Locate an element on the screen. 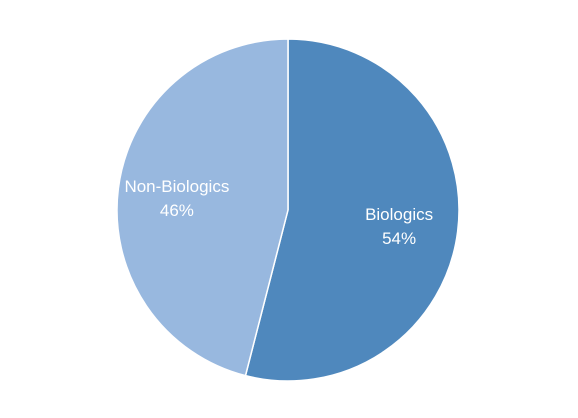 This screenshot has height=418, width=578. slice-category-label: Non-Biologics is located at coordinates (176, 186).